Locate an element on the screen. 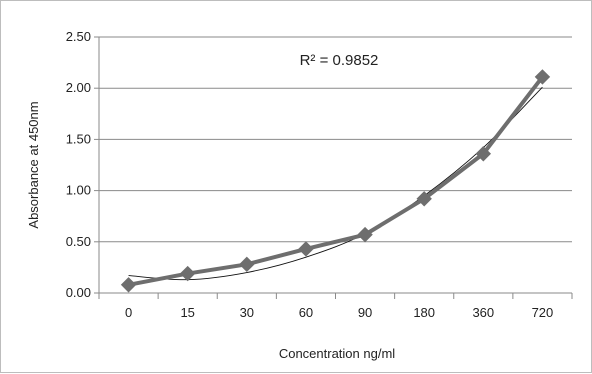 Image resolution: width=592 pixels, height=374 pixels. y-tick-label: 1.00 is located at coordinates (78, 190).